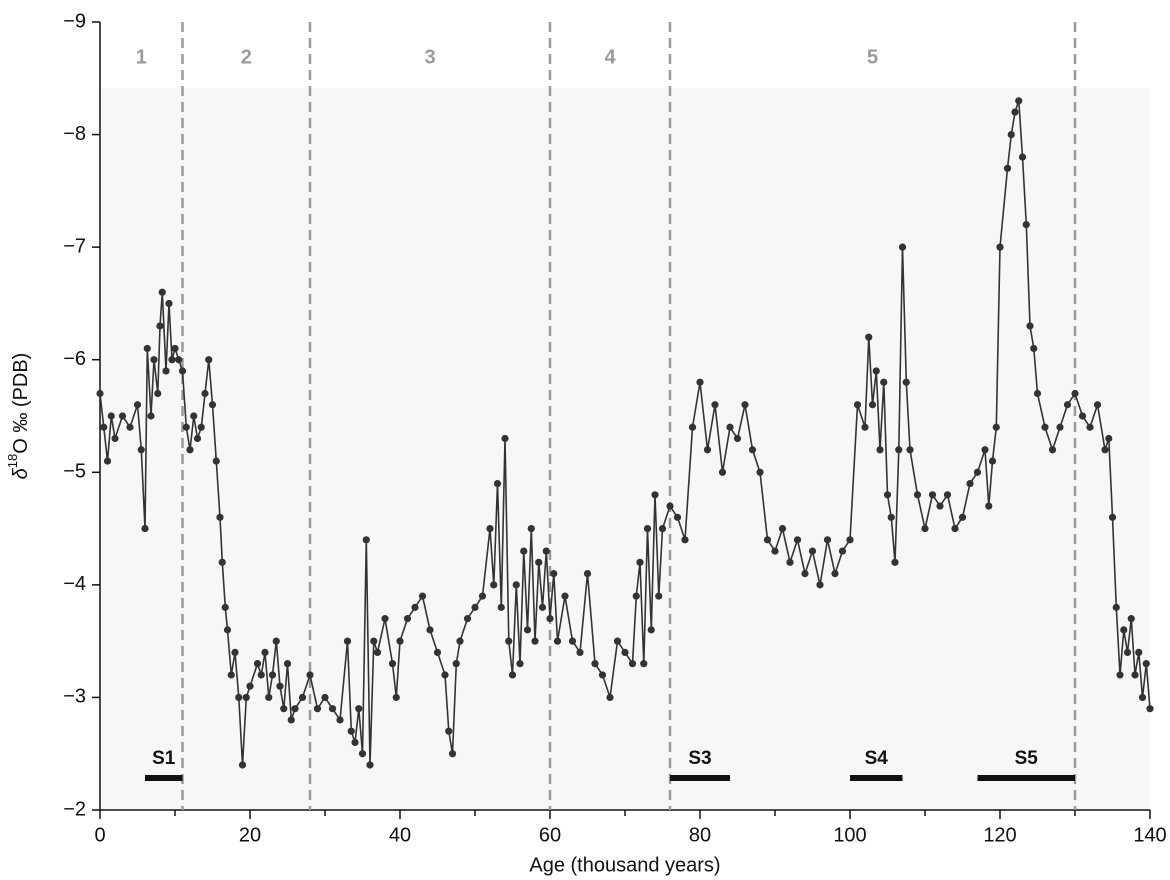  Describe the element at coordinates (74, 359) in the screenshot. I see `y-tick-label: −6` at that location.